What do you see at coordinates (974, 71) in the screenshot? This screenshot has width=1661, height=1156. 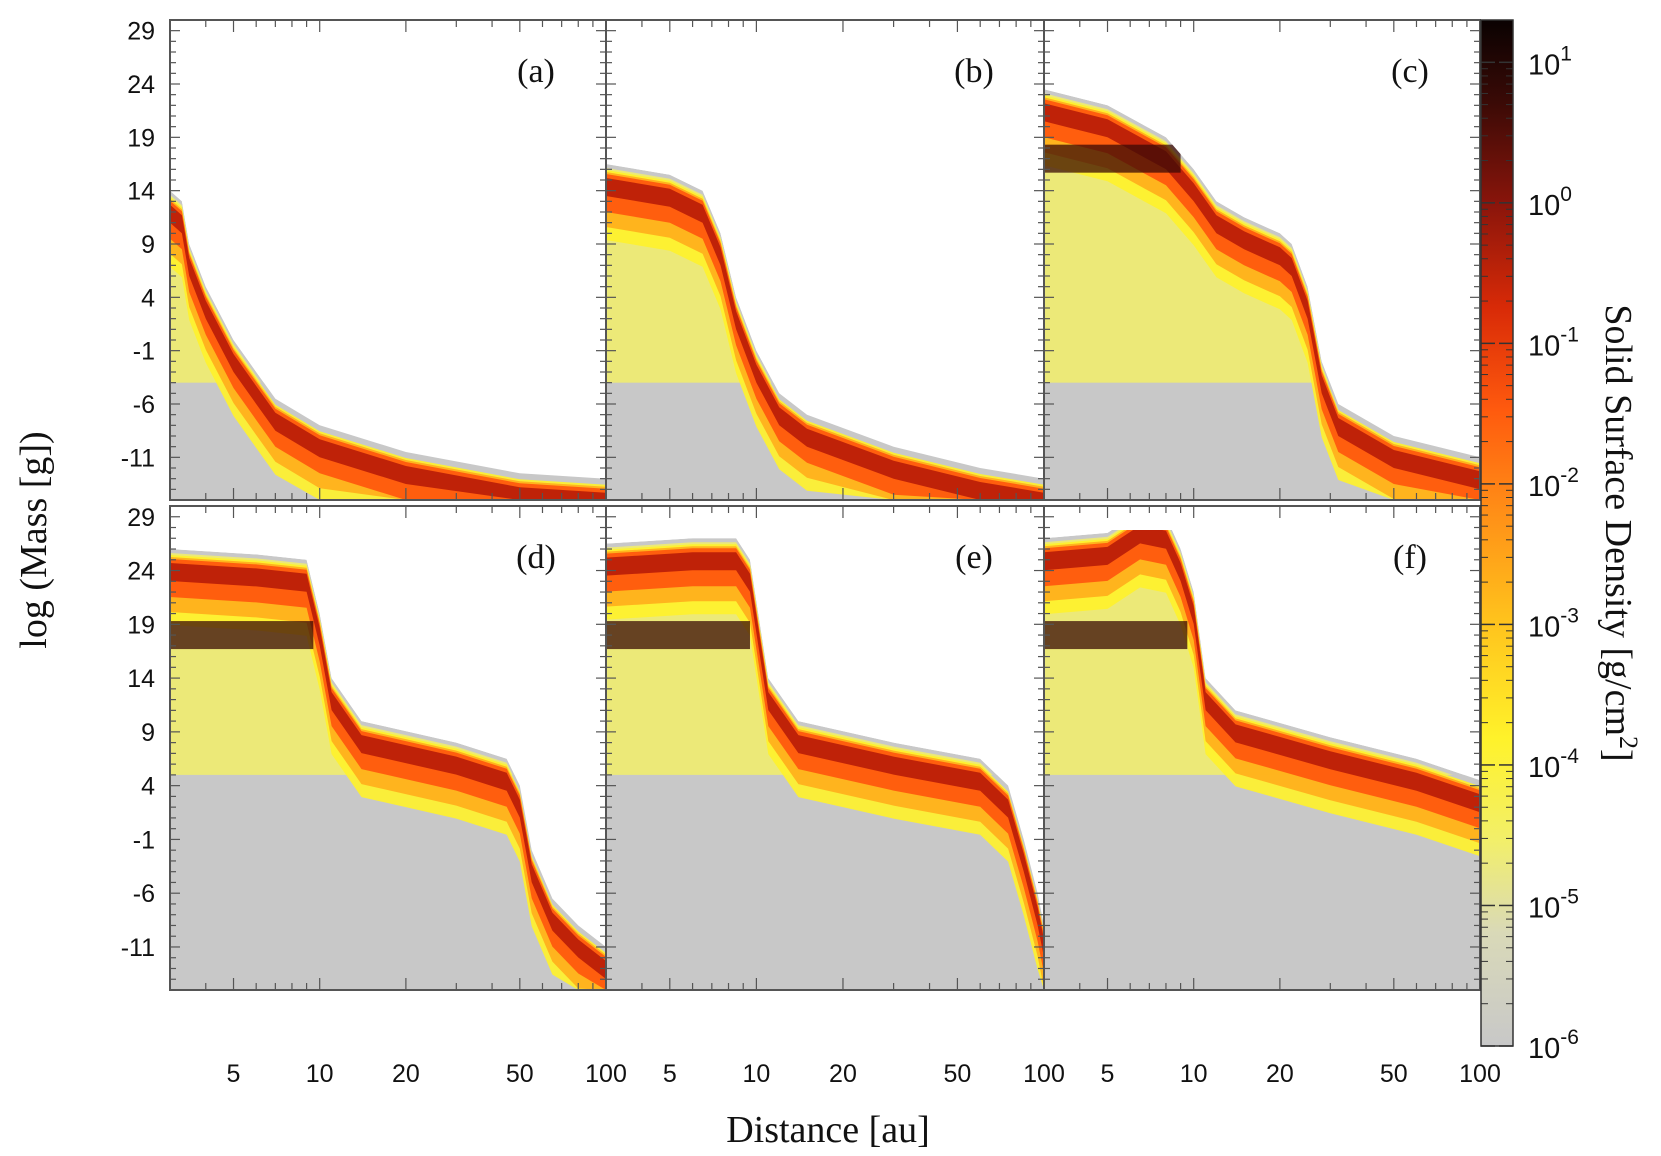 I see `panel-label: (b)` at bounding box center [974, 71].